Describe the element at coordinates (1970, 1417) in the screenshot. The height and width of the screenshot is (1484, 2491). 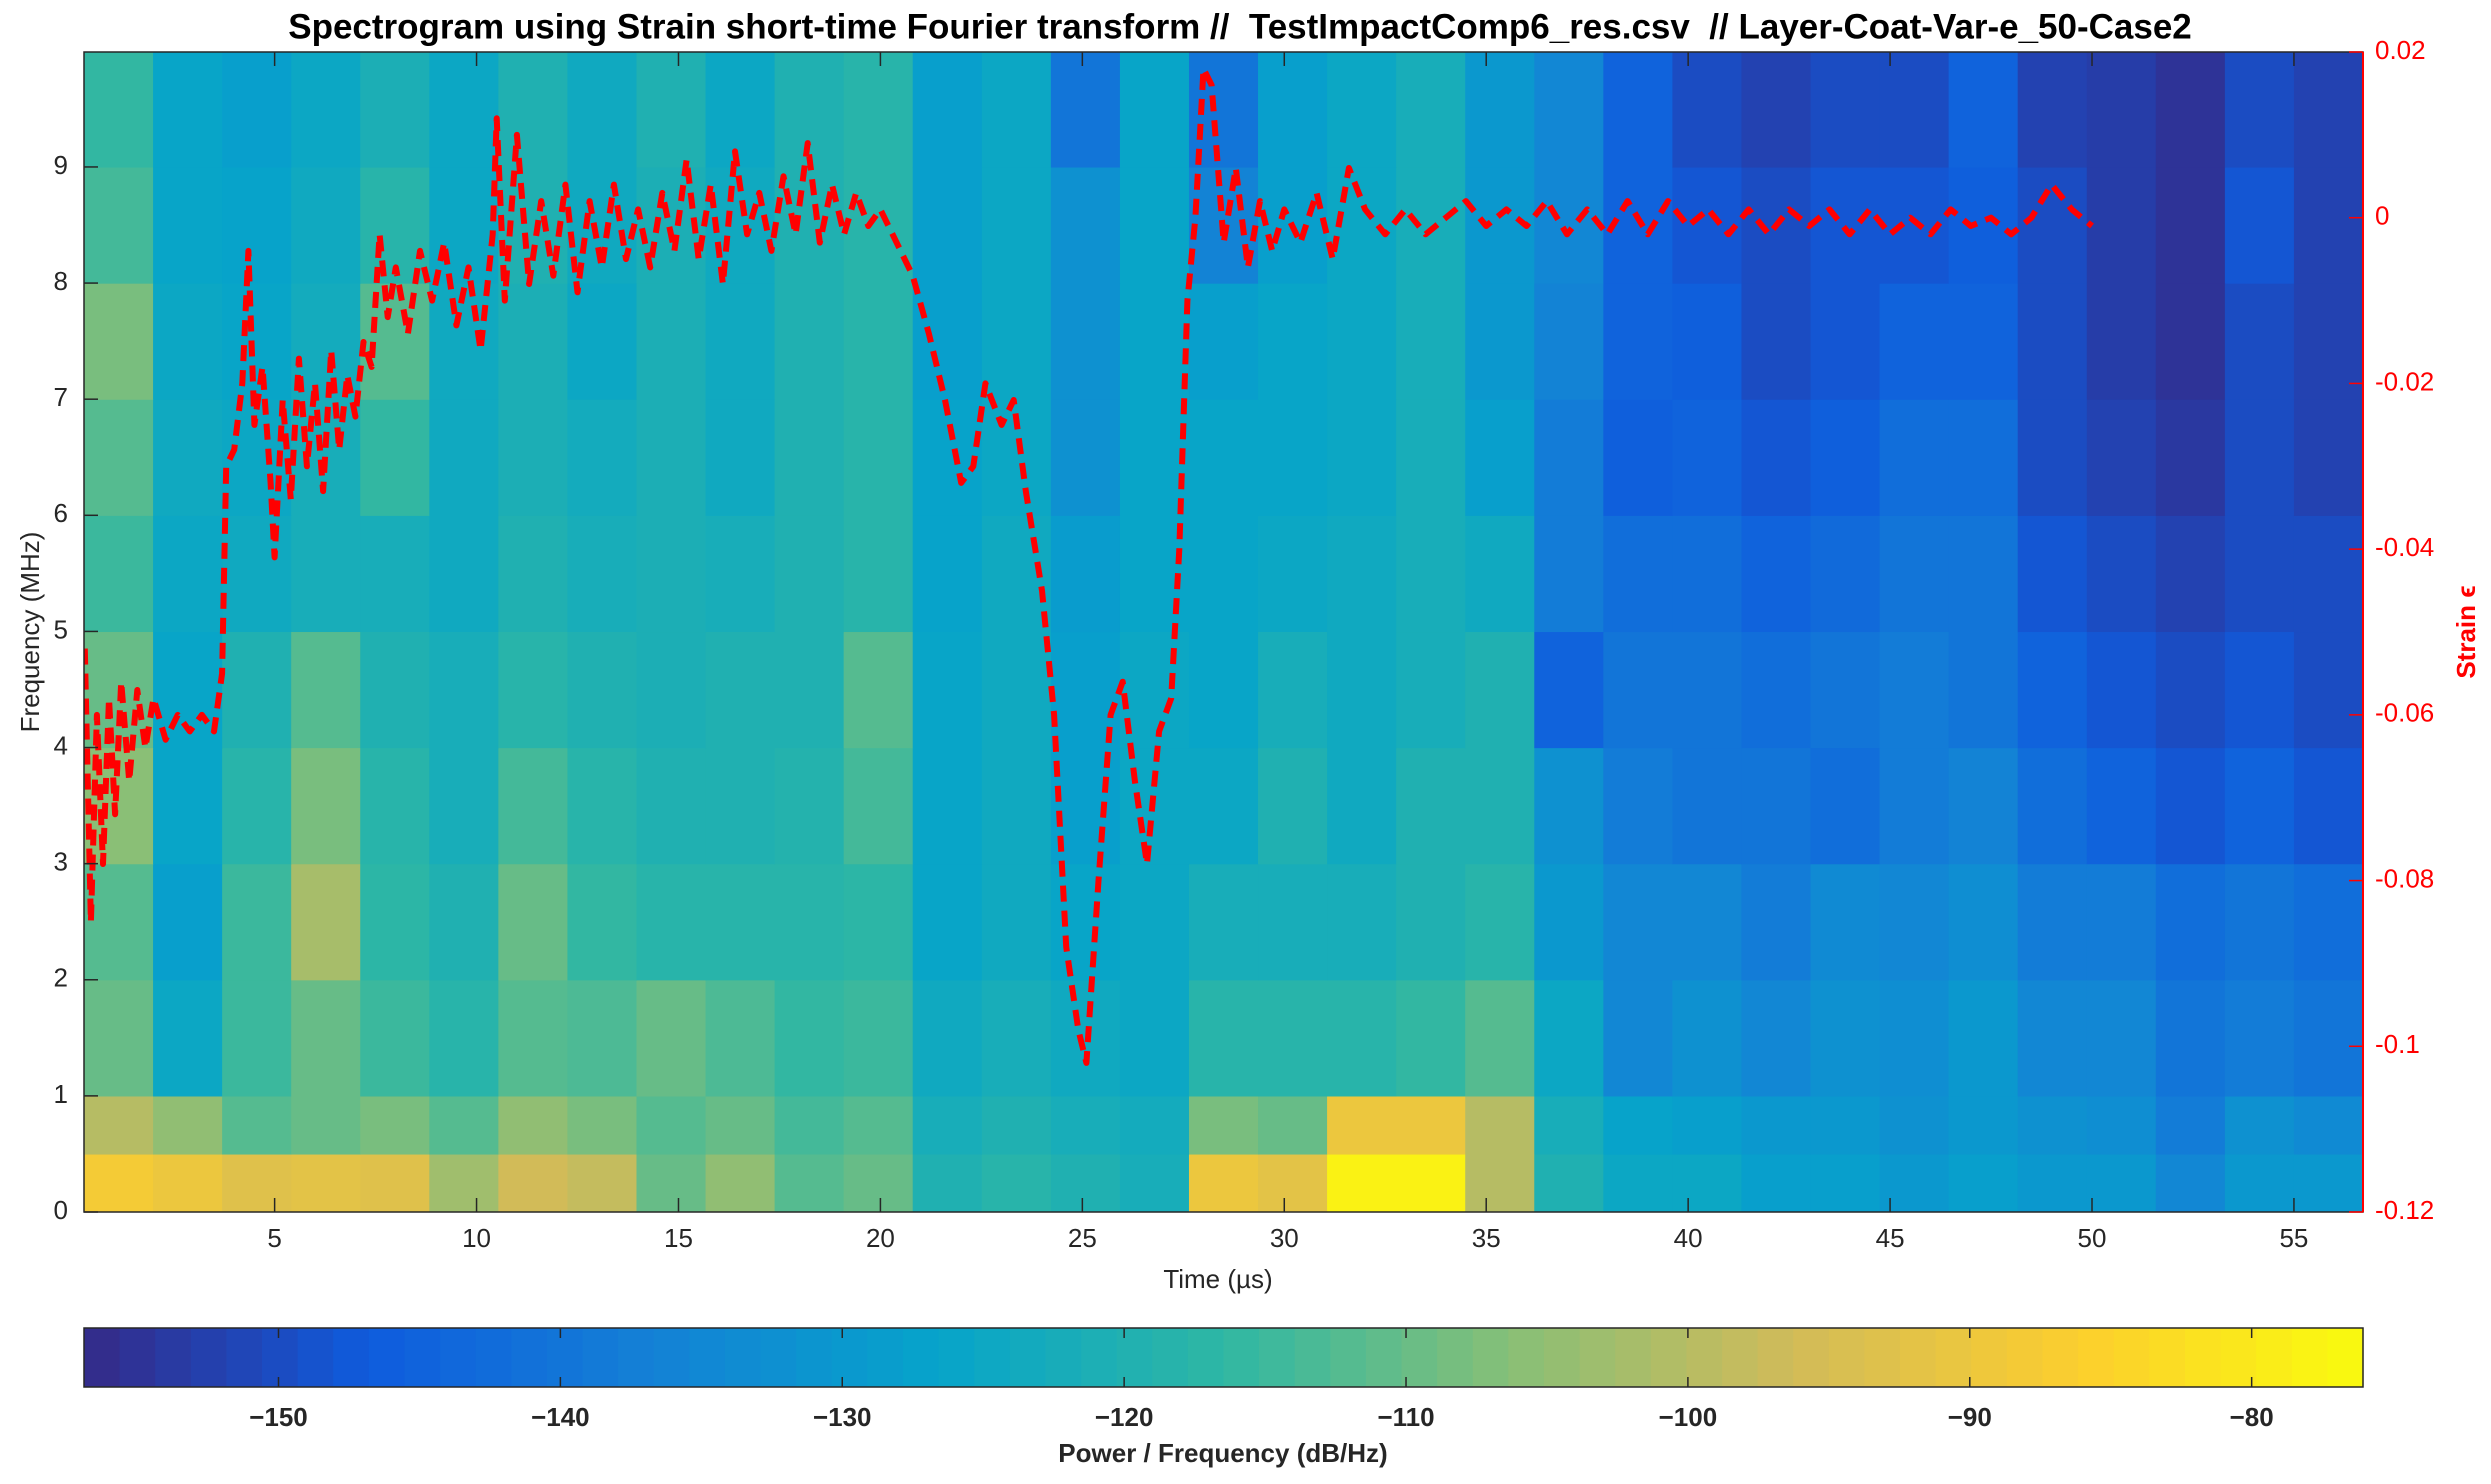
I see `colorbar-tick-label: −90` at that location.